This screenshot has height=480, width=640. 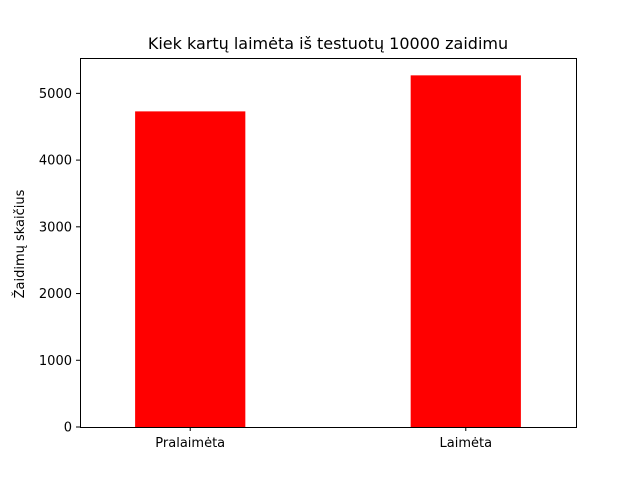 I want to click on y-axis-label: Žaidimų skaičius, so click(x=20, y=243).